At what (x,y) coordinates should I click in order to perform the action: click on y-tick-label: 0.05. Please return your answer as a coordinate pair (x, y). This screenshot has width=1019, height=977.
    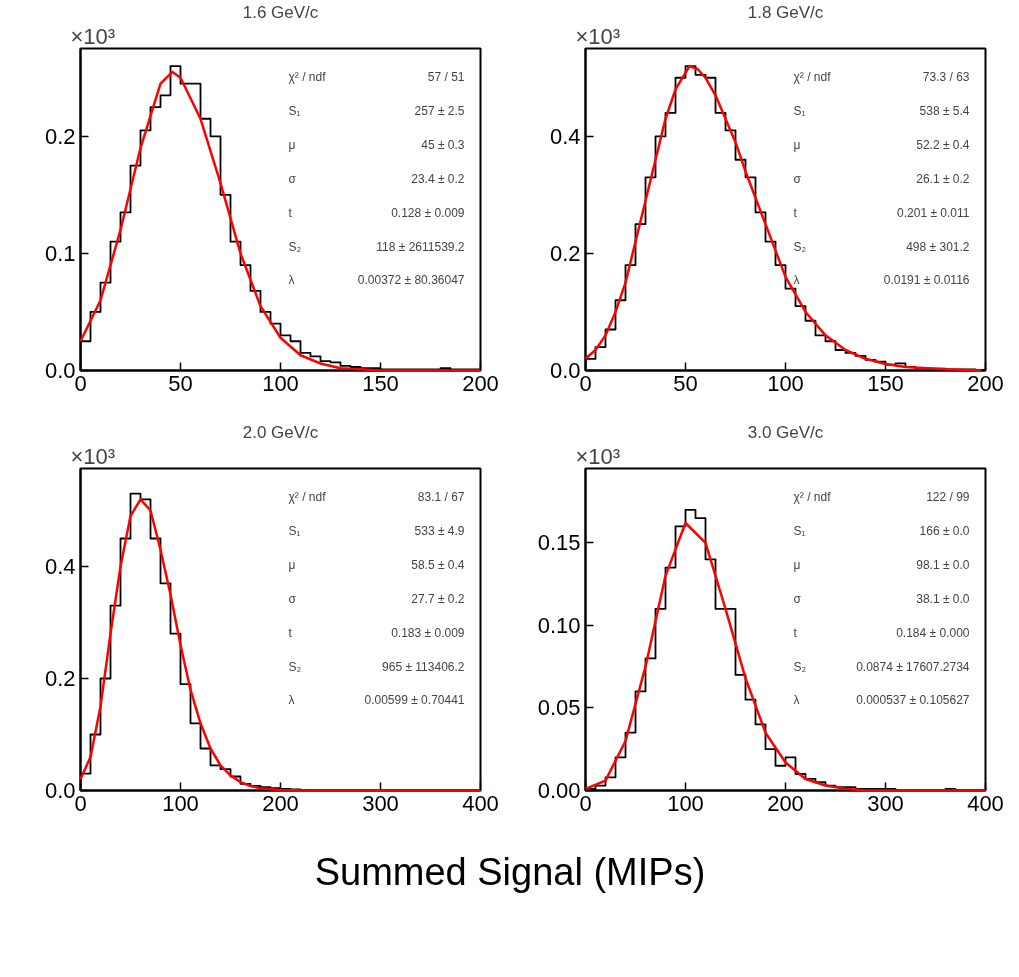
    Looking at the image, I should click on (559, 708).